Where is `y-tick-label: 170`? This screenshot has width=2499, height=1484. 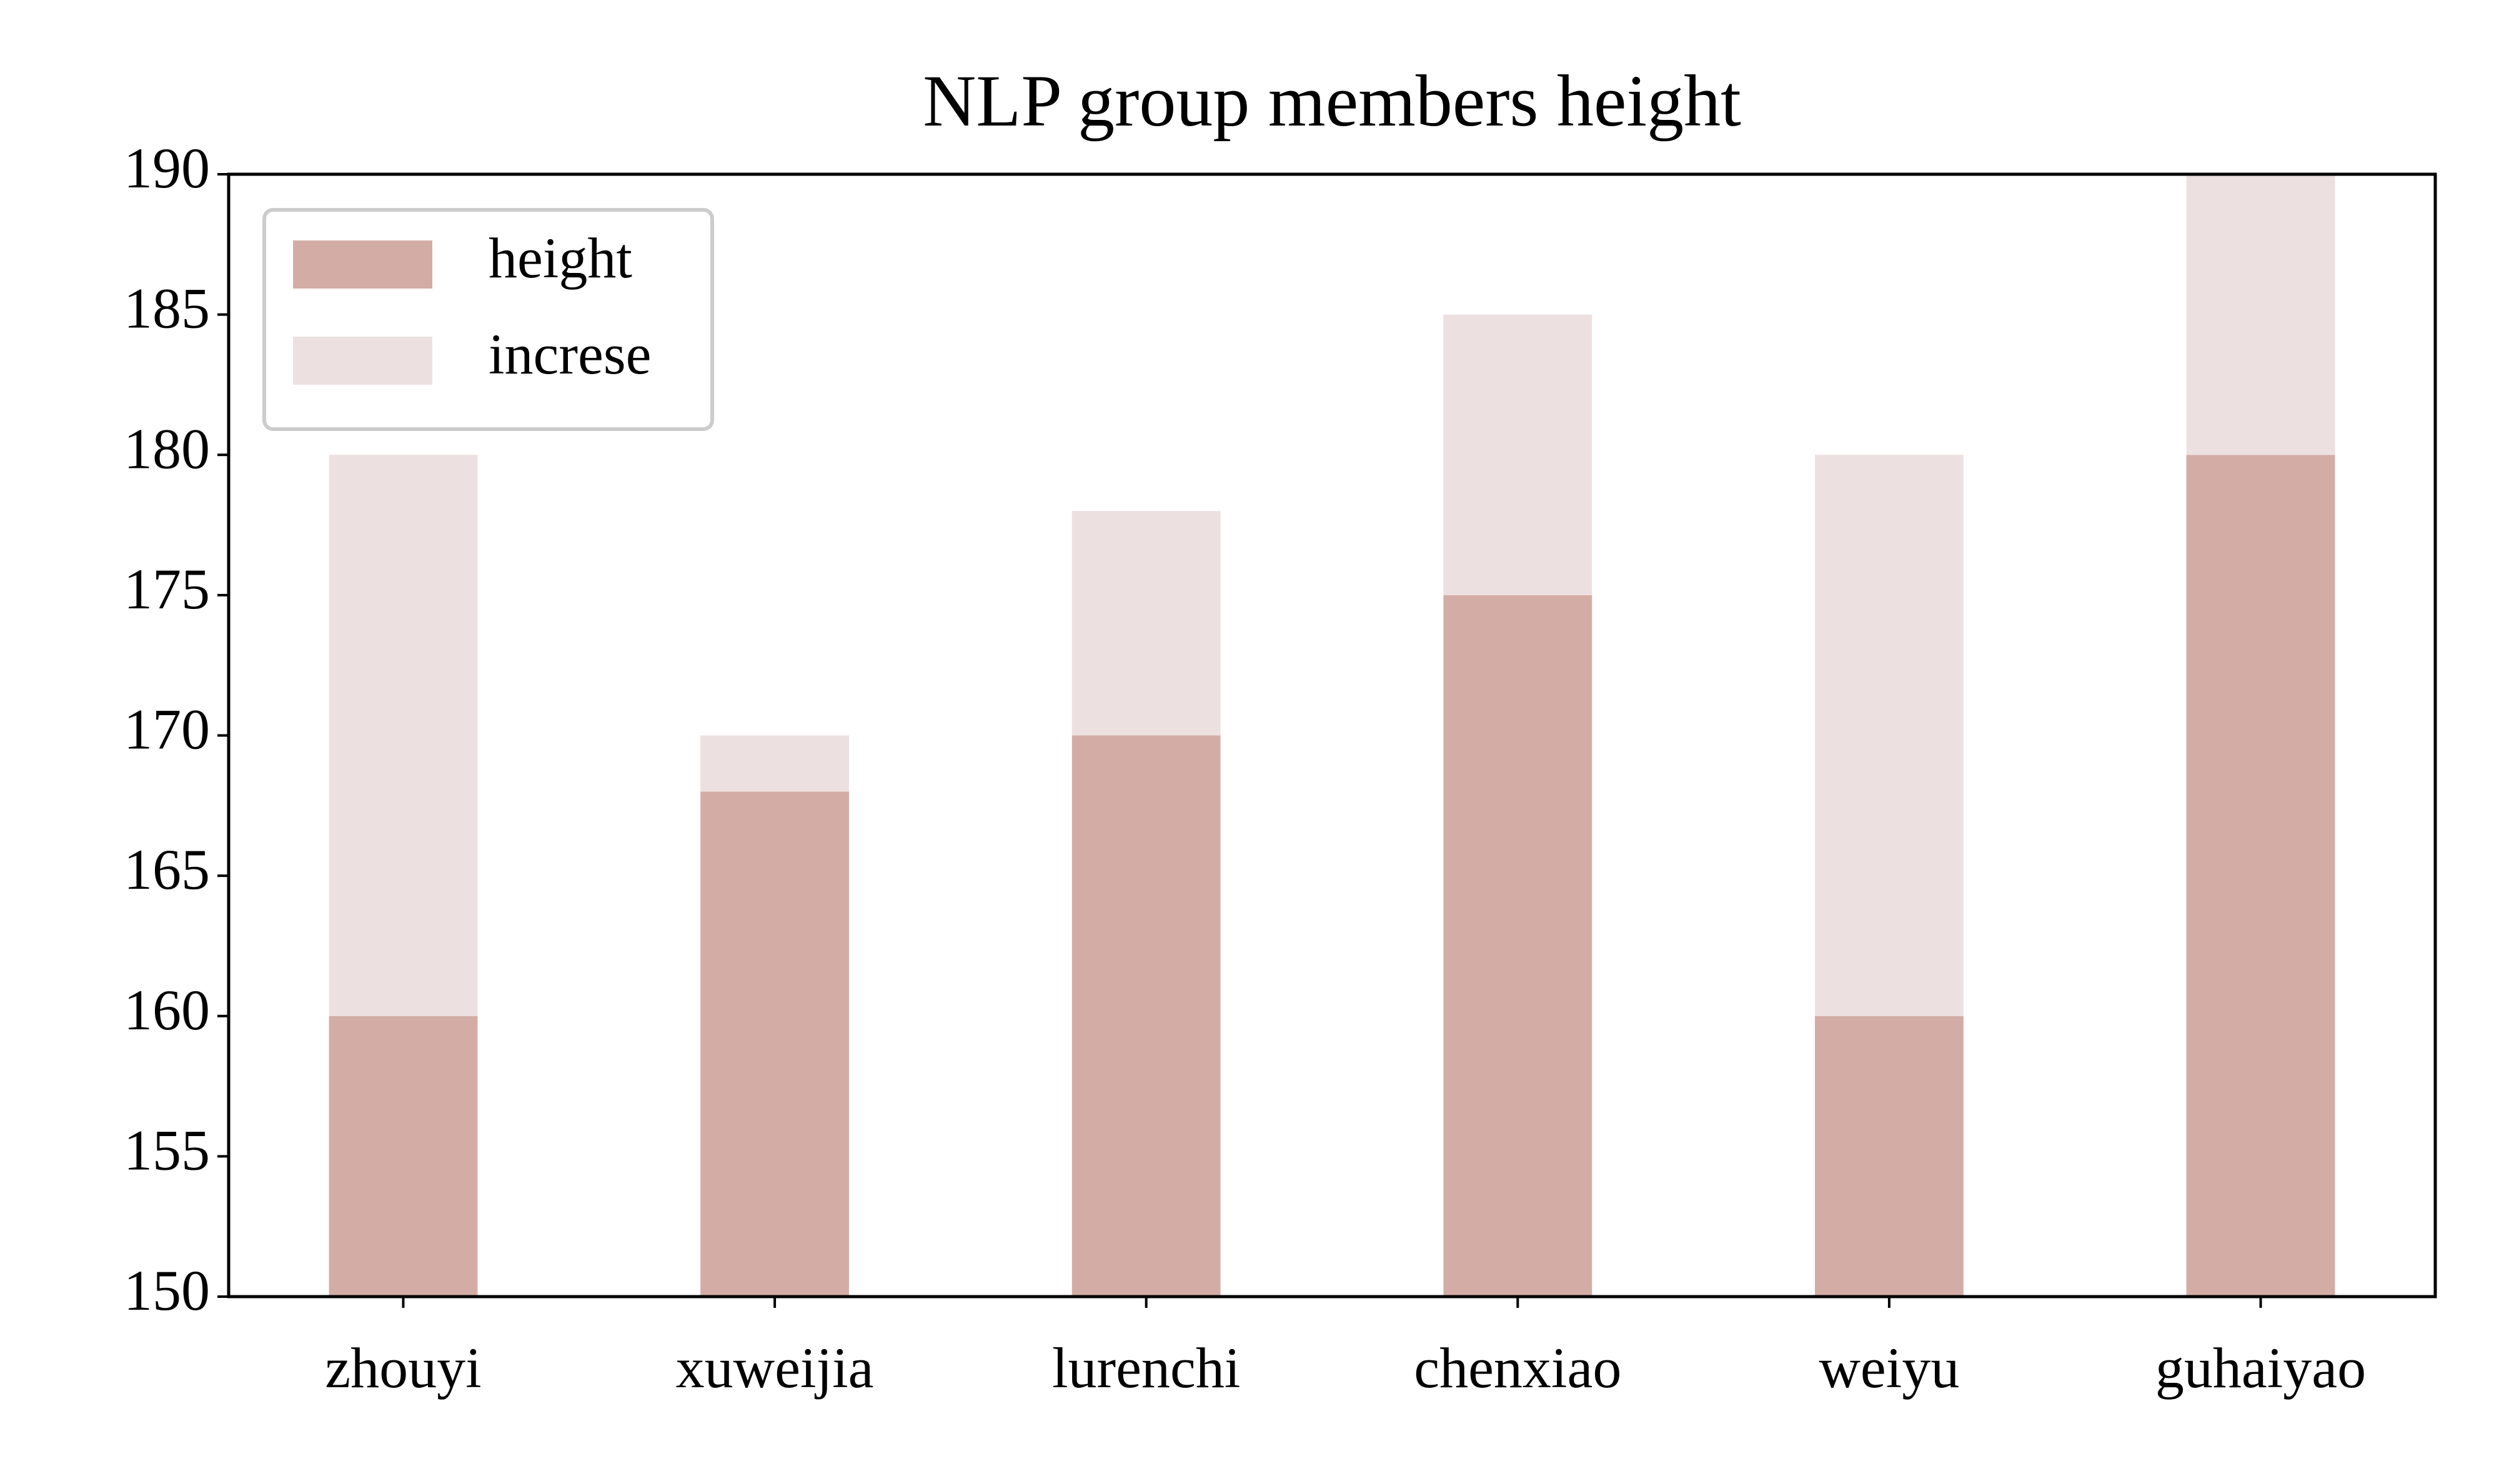
y-tick-label: 170 is located at coordinates (167, 729).